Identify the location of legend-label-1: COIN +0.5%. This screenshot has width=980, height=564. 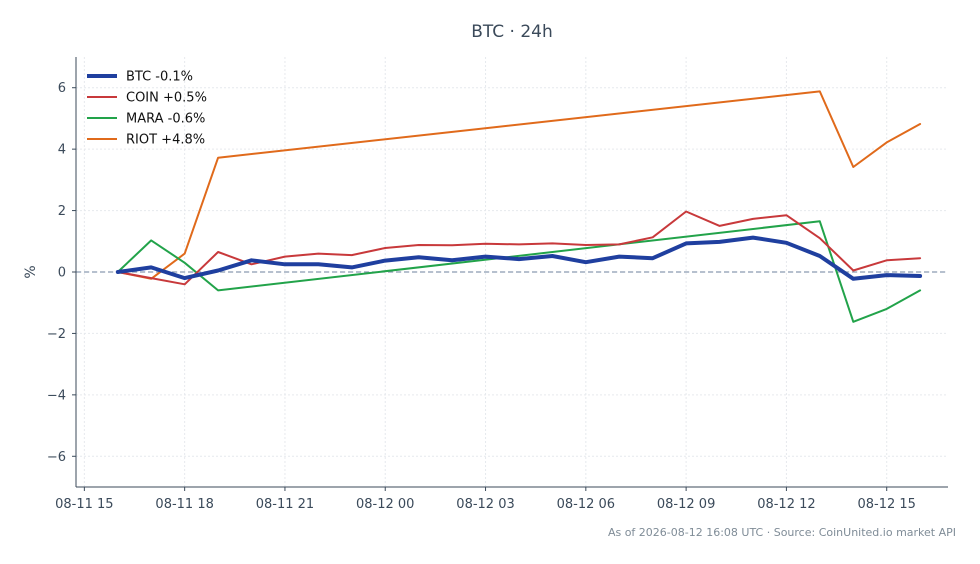
(166, 98).